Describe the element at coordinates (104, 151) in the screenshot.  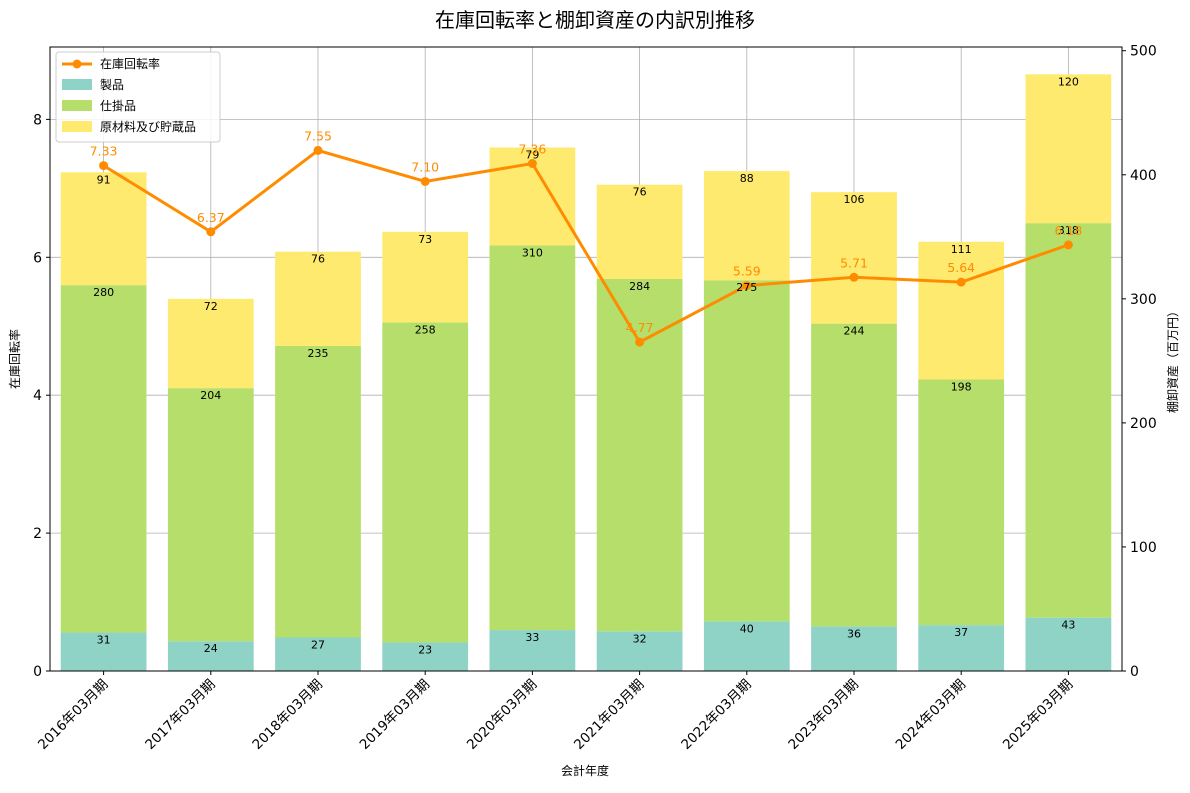
I see `line-value-label: 7.33` at that location.